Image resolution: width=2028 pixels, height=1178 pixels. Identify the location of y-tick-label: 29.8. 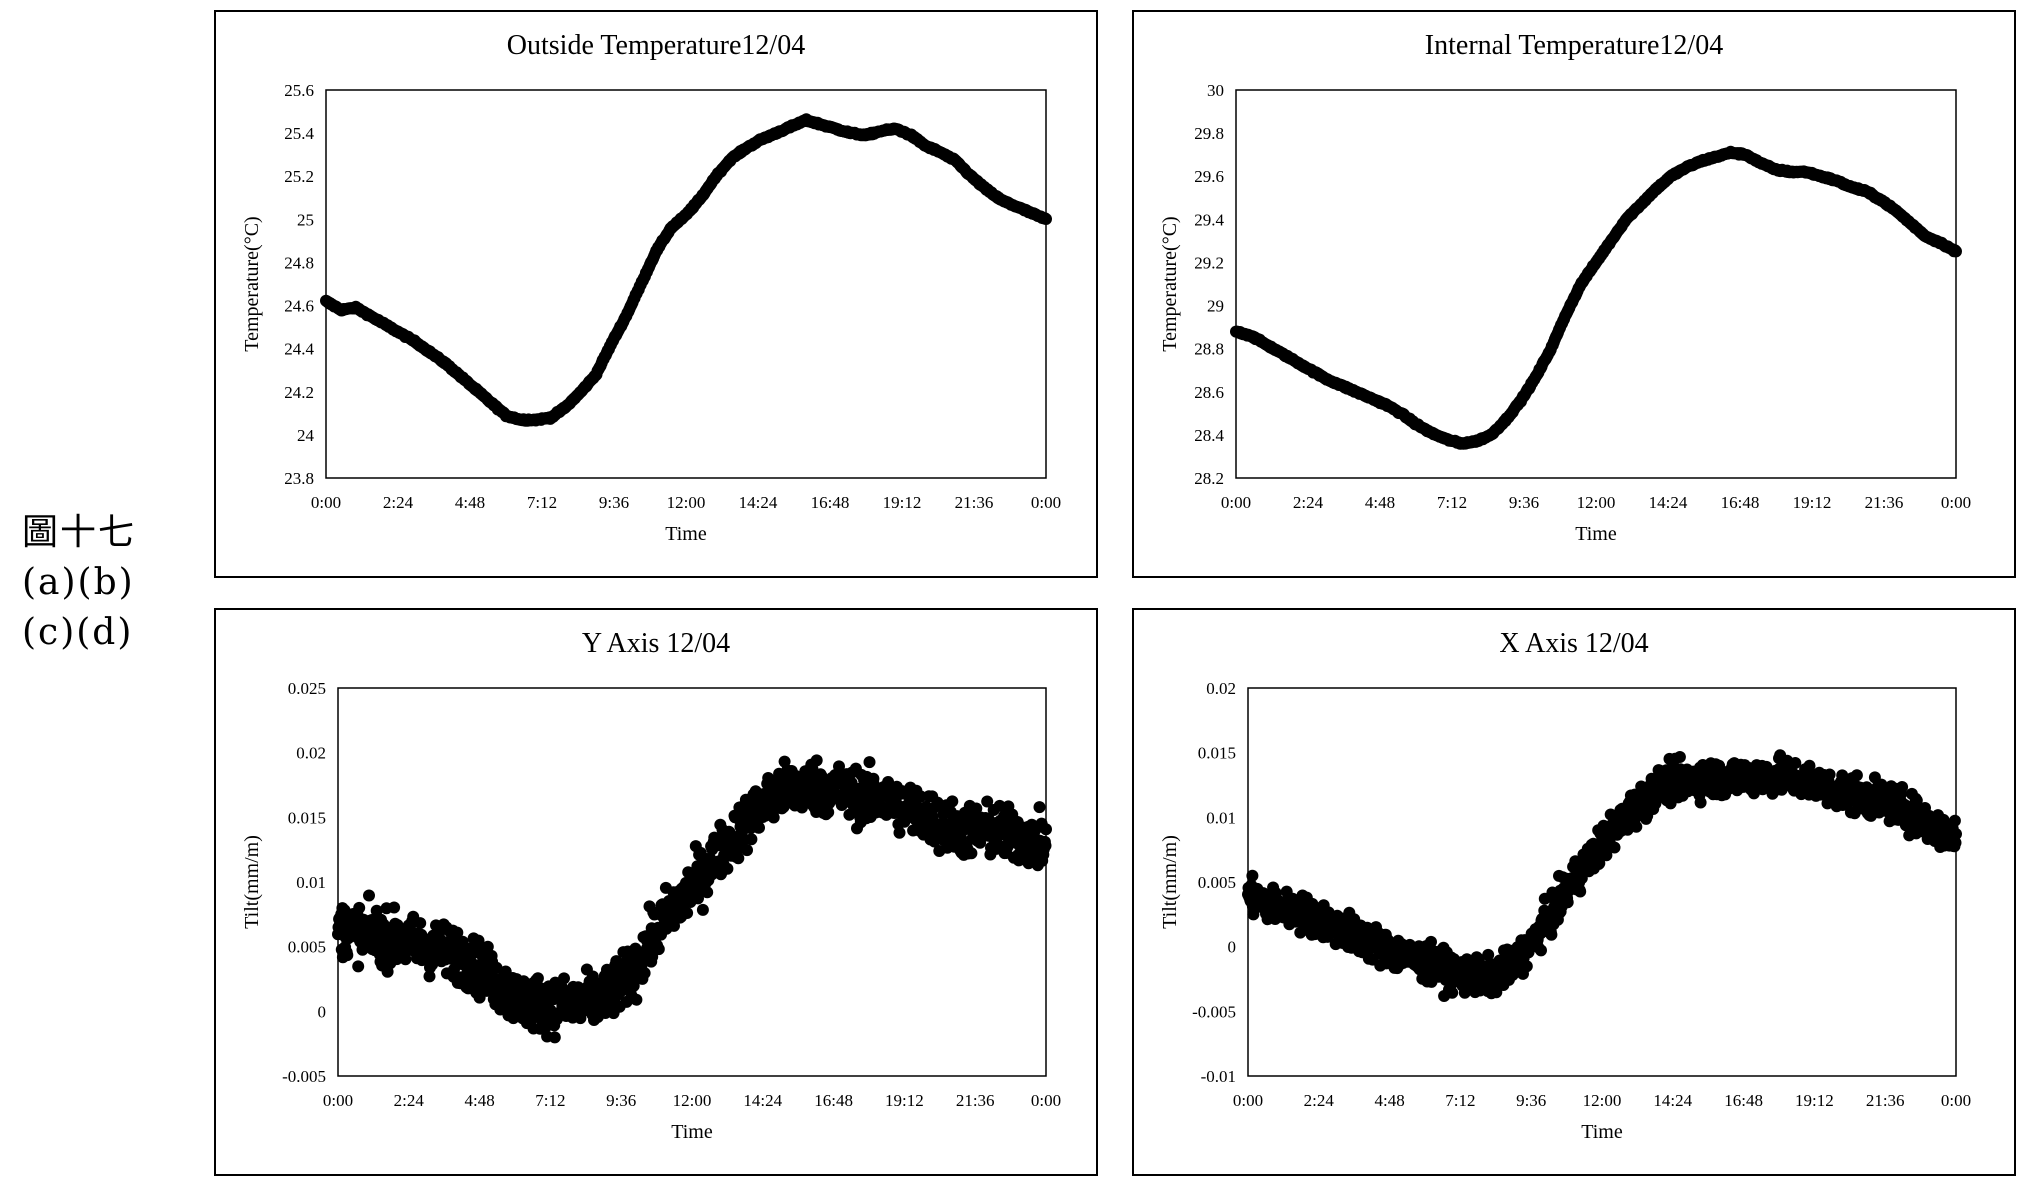
(1209, 133).